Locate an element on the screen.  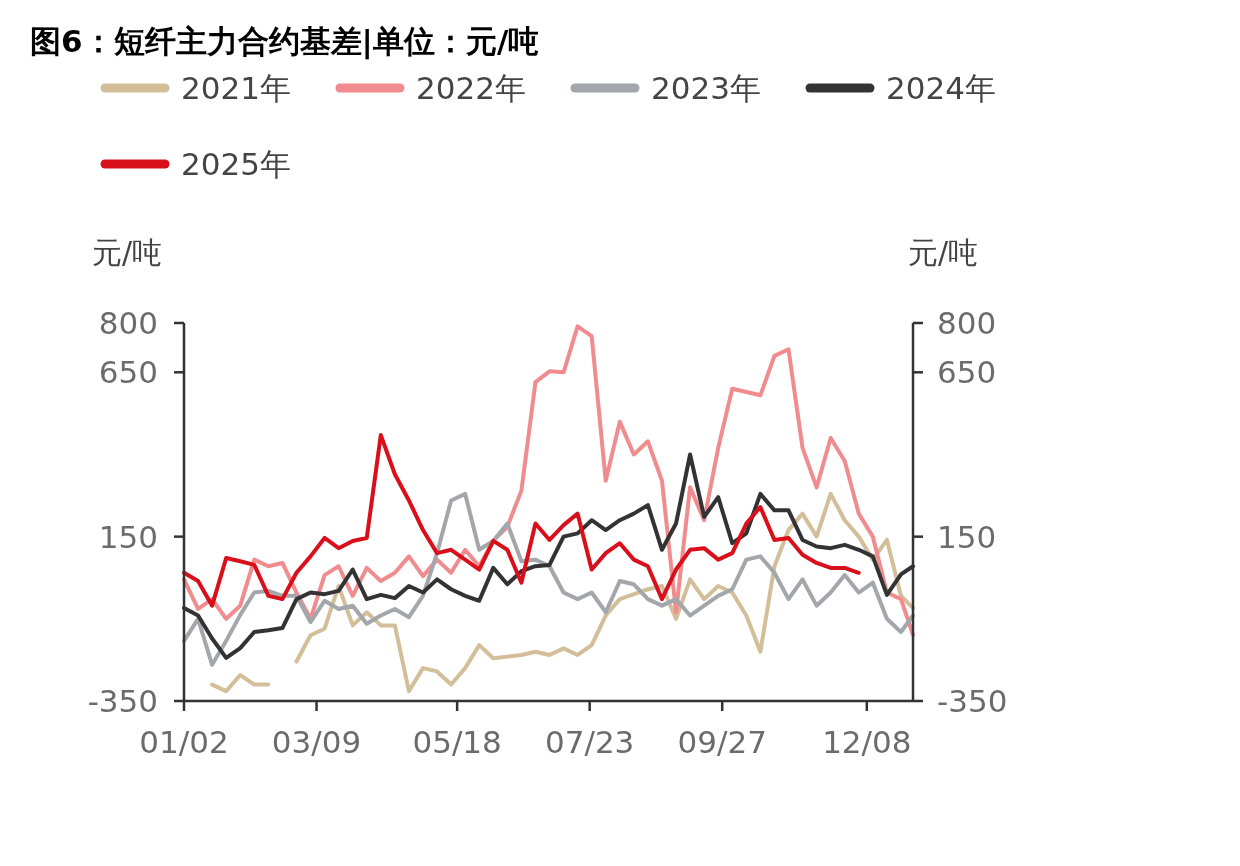
x-tick-label: 01/02 is located at coordinates (184, 742).